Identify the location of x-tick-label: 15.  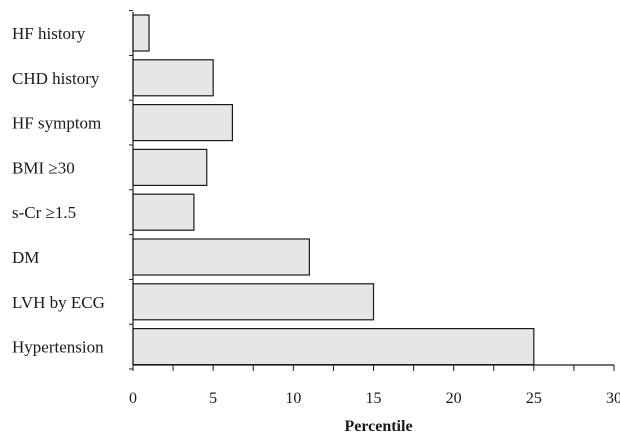
(374, 398).